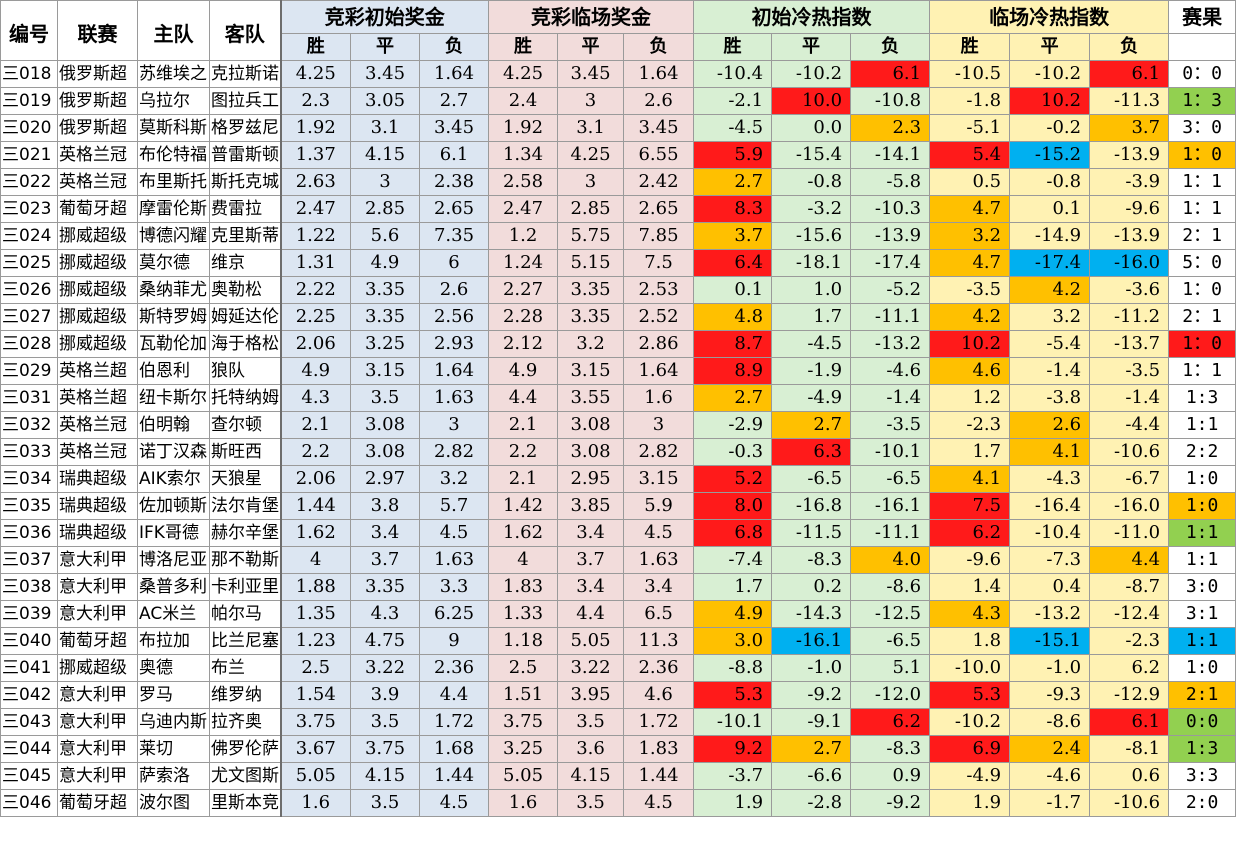 The height and width of the screenshot is (851, 1239). Describe the element at coordinates (659, 452) in the screenshot. I see `cell-live-odds-loss: 2.82` at that location.